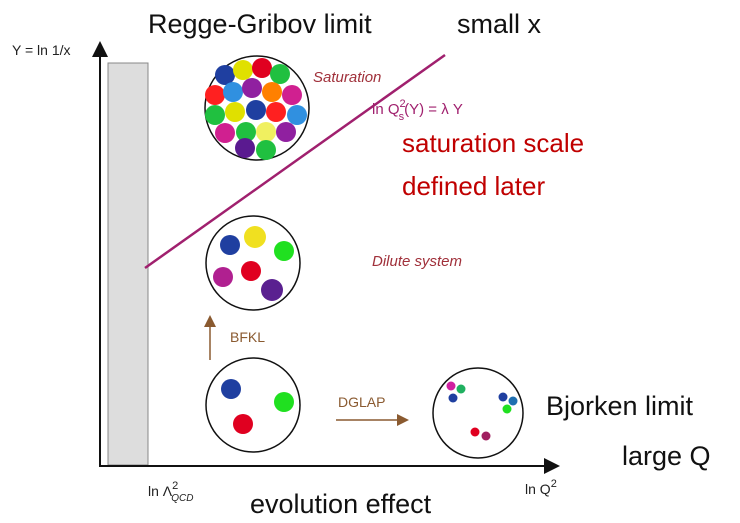 The image size is (740, 523). Describe the element at coordinates (433, 109) in the screenshot. I see `formula-suffix: (Y) = λ Y` at that location.